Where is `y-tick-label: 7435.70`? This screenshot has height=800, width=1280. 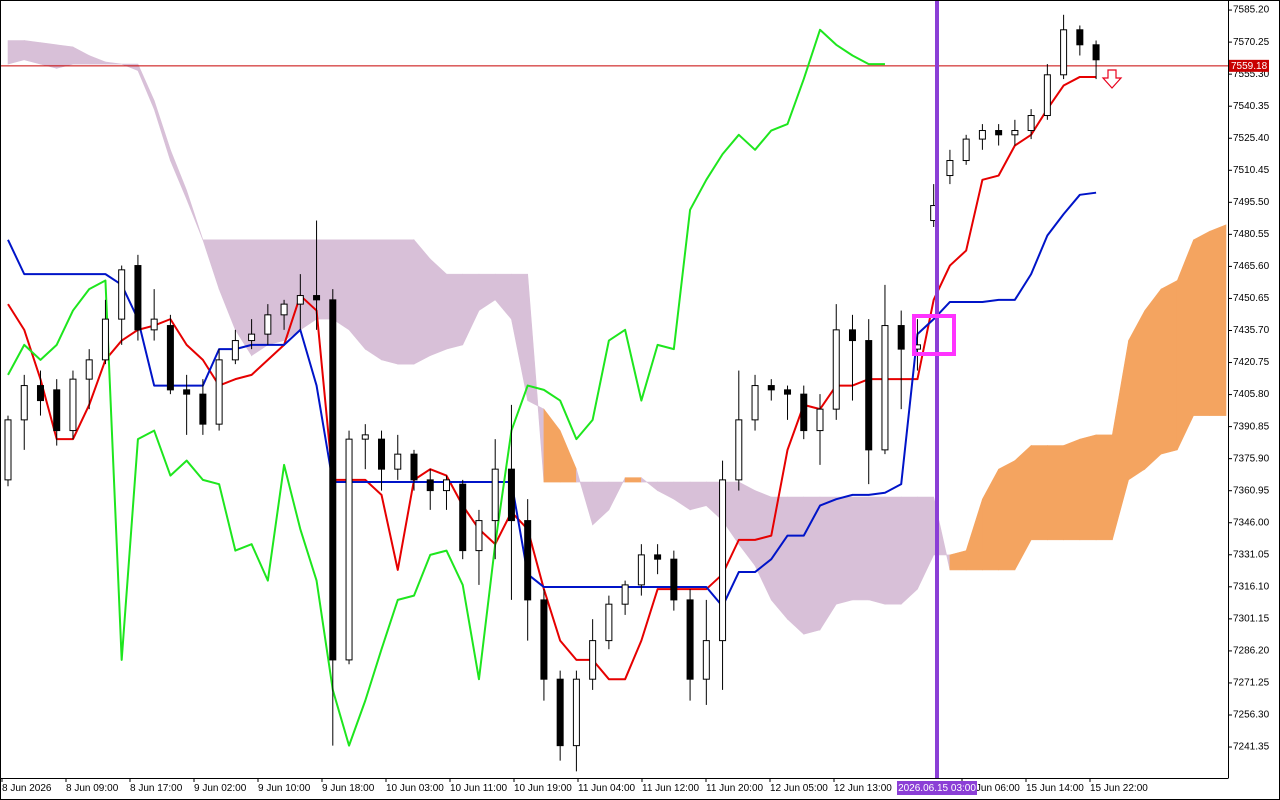 y-tick-label: 7435.70 is located at coordinates (1251, 330).